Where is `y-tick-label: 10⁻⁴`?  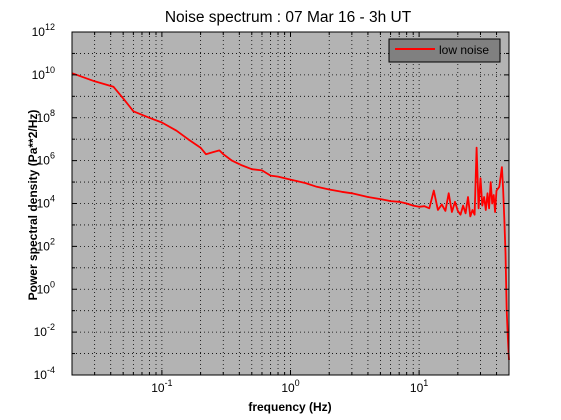 y-tick-label: 10⁻⁴ is located at coordinates (44, 373).